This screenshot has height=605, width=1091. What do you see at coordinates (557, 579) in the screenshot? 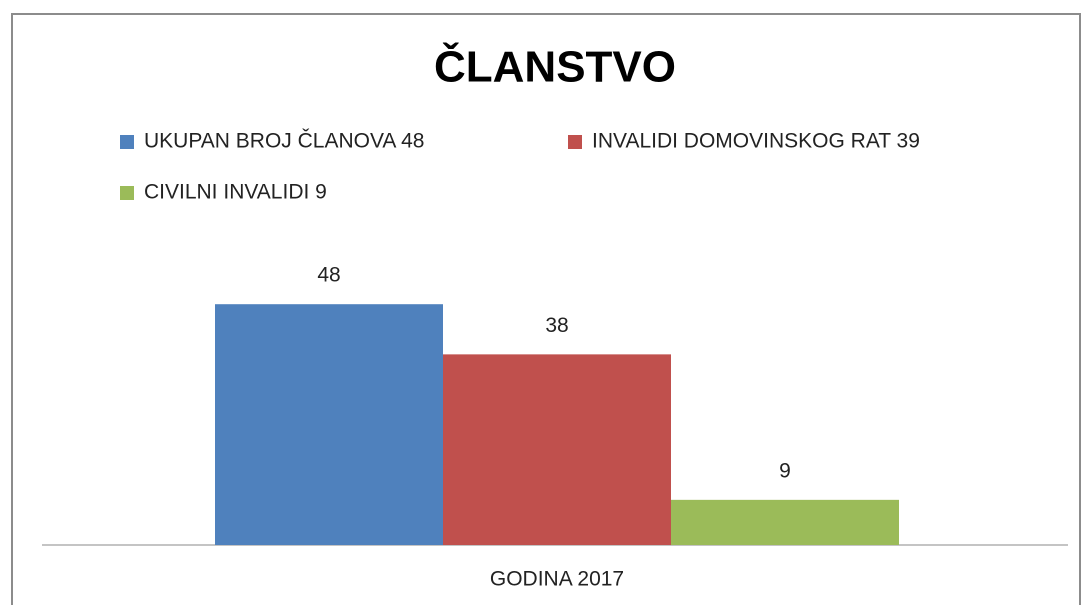
I see `x-tick-label: GODINA 2017` at bounding box center [557, 579].